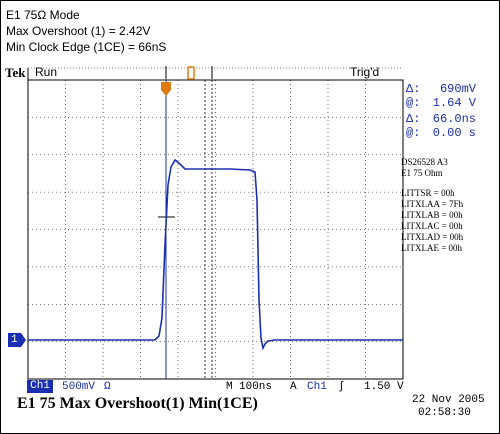 This screenshot has height=434, width=500. What do you see at coordinates (86, 47) in the screenshot?
I see `min-clock-edge-label: Min Clock Edge (1CE) = 66nS` at bounding box center [86, 47].